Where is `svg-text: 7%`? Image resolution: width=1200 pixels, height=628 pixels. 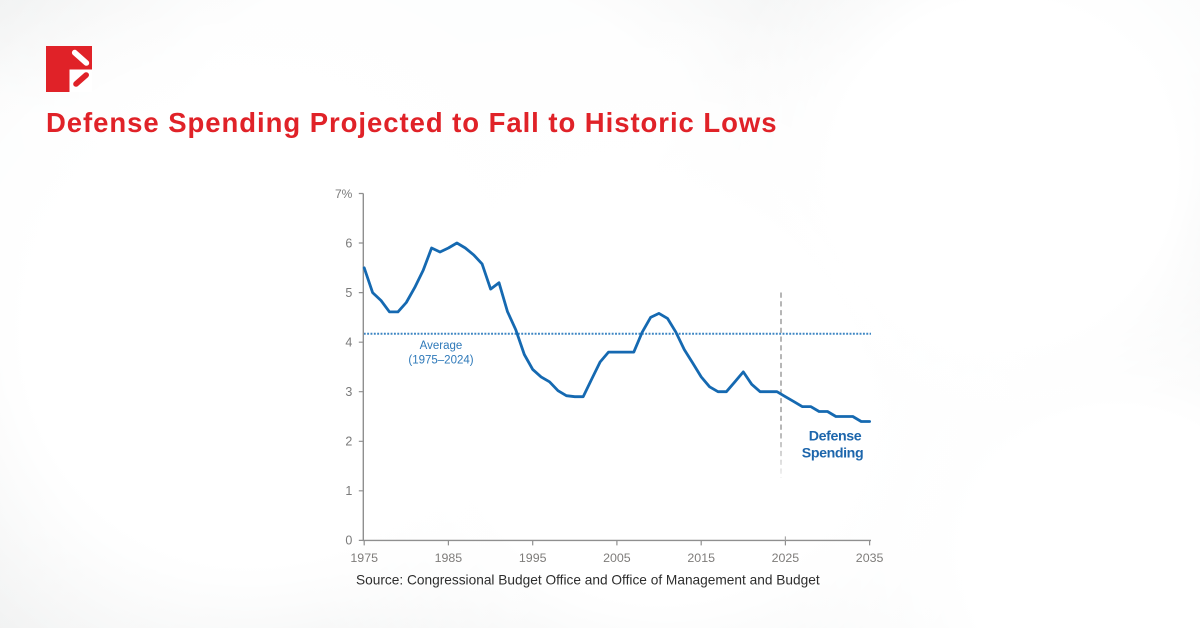 svg-text: 7% is located at coordinates (344, 194).